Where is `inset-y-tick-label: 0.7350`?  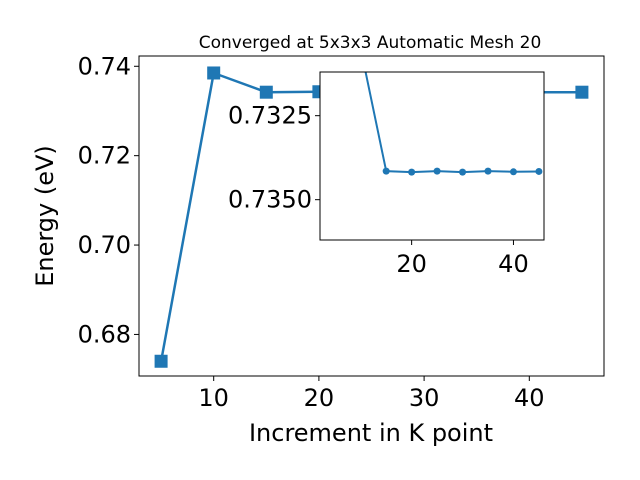
inset-y-tick-label: 0.7350 is located at coordinates (270, 200).